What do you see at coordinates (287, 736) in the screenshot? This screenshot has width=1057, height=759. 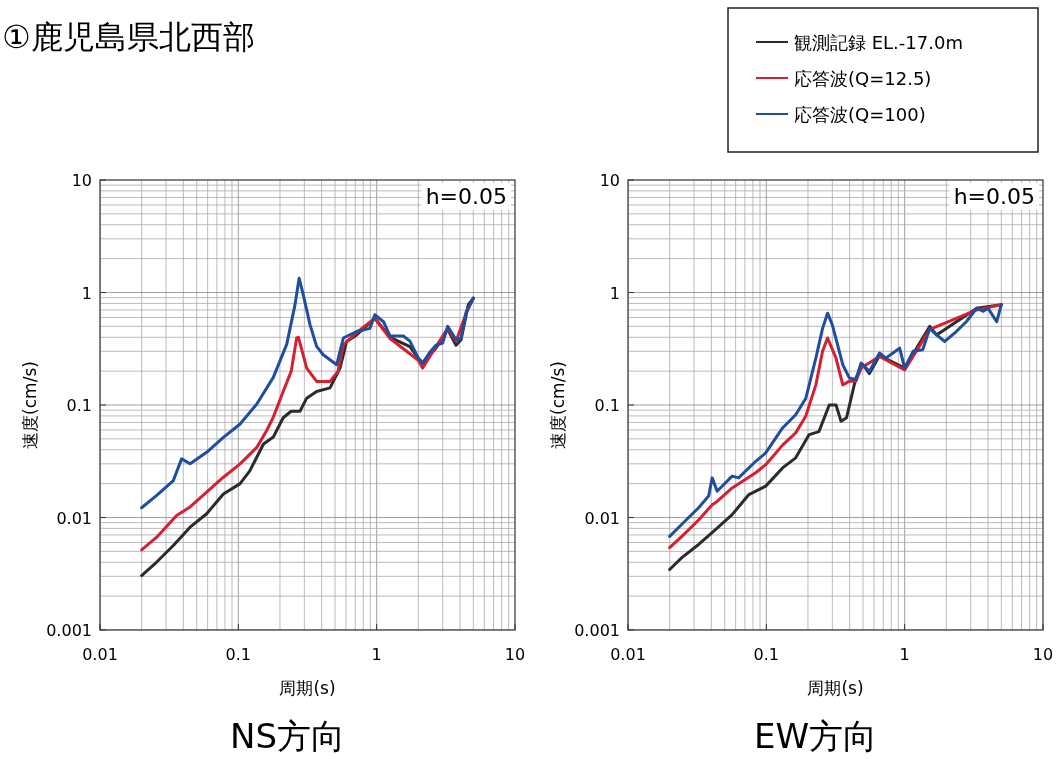 I see `text: NS方向` at bounding box center [287, 736].